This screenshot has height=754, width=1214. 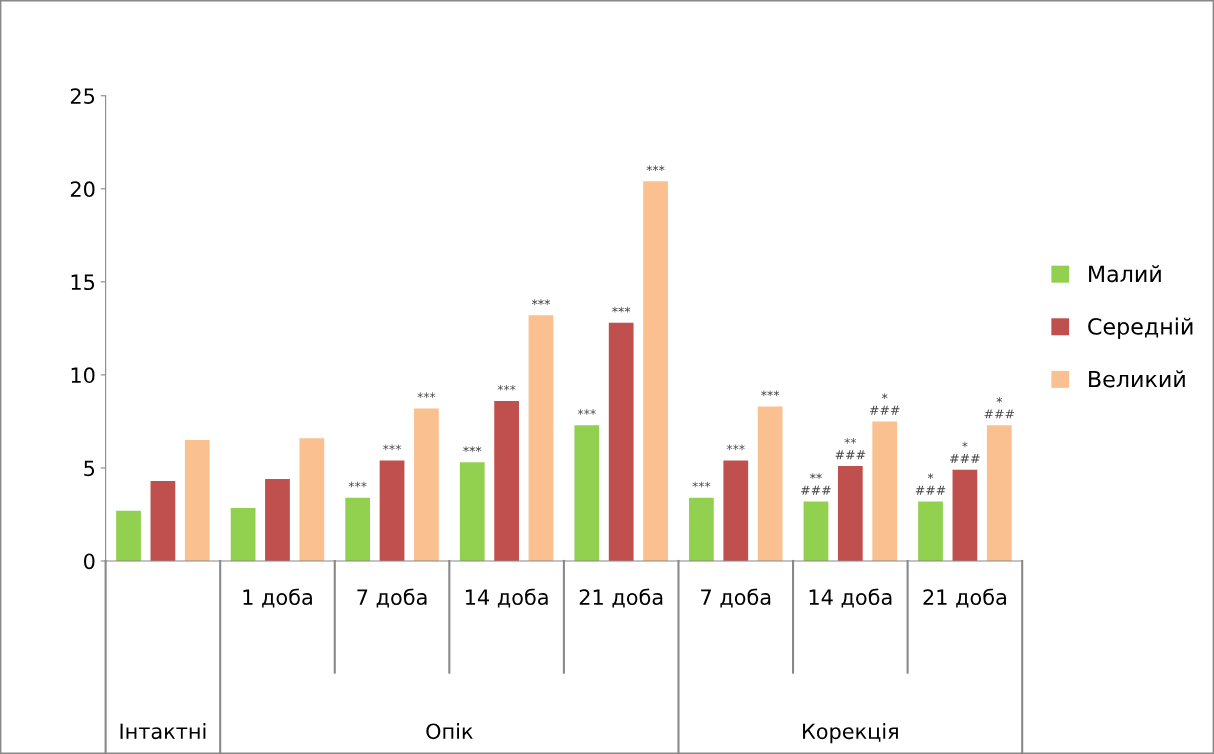 I want to click on legend-label: Великий, so click(x=1137, y=379).